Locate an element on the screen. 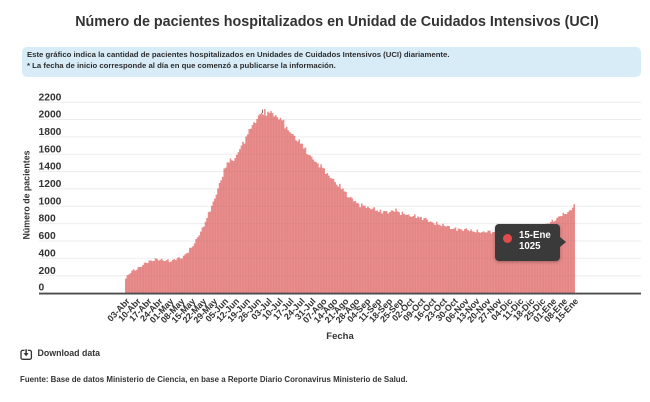 This screenshot has height=402, width=650. svg-text: 400 is located at coordinates (47, 253).